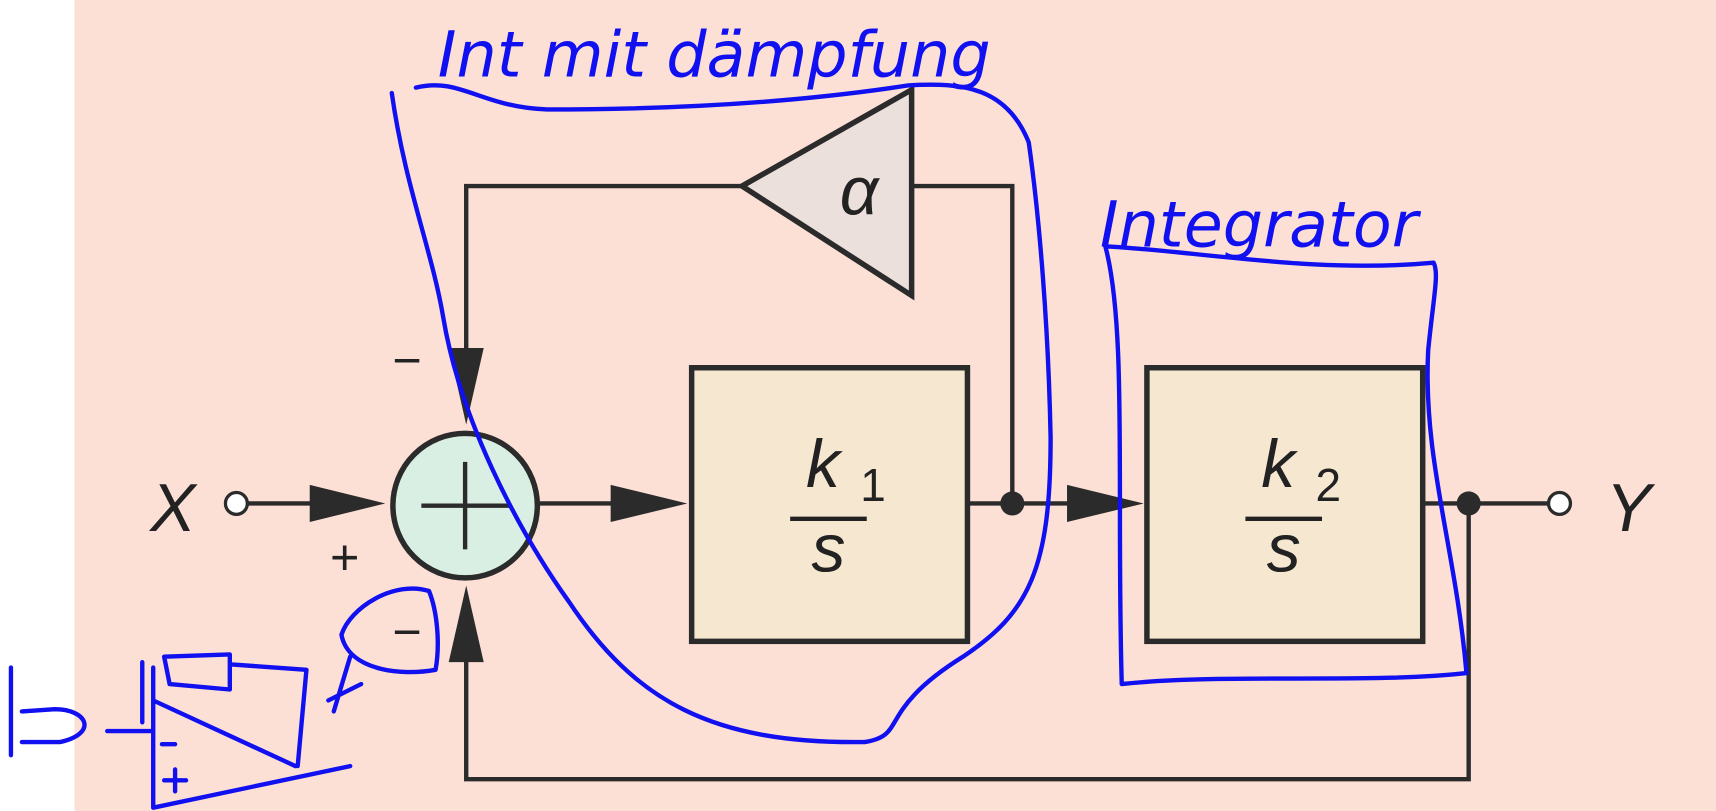 The height and width of the screenshot is (811, 1716). Describe the element at coordinates (860, 192) in the screenshot. I see `gain-label: α` at that location.